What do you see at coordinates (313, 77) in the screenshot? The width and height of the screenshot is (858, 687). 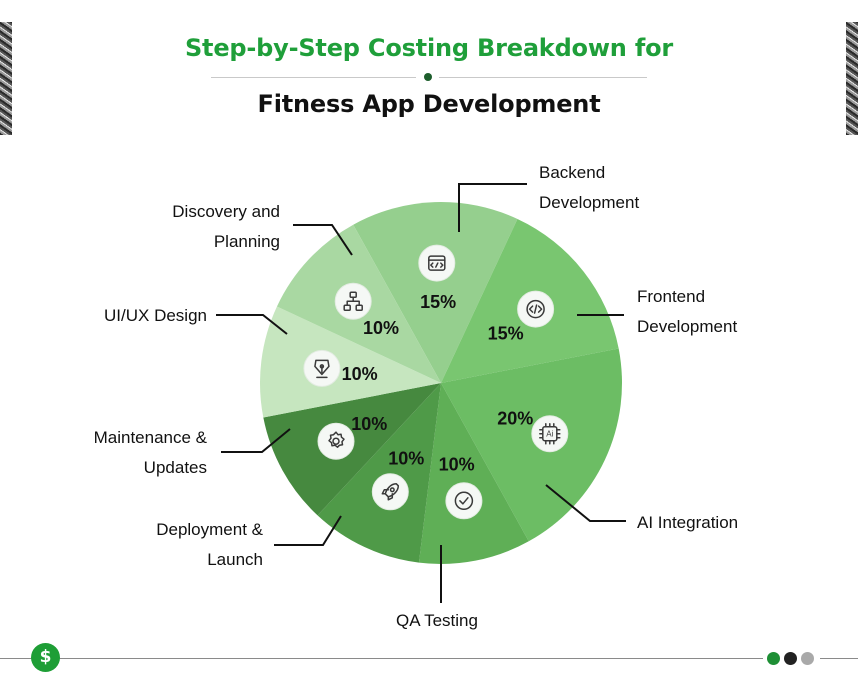 I see `title-divider-left` at bounding box center [313, 77].